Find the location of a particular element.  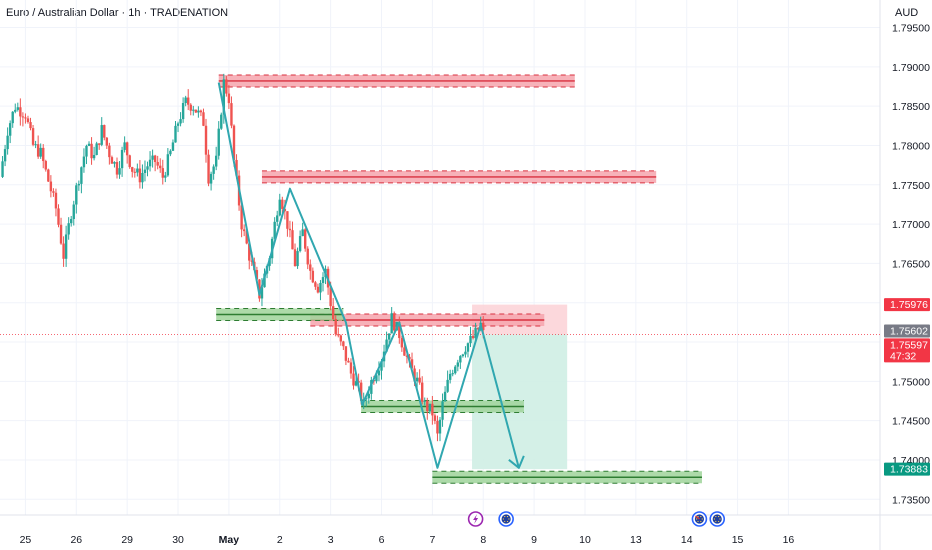

flag-cross is located at coordinates (697, 517).